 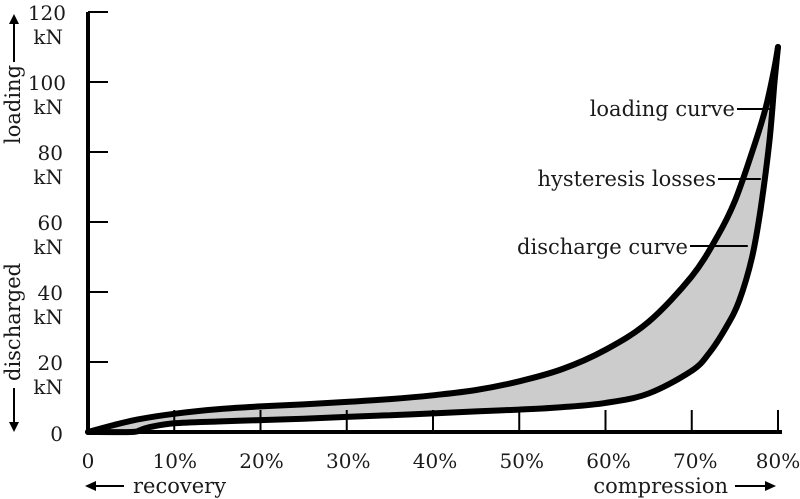 What do you see at coordinates (778, 461) in the screenshot?
I see `x-tick-label: 80%` at bounding box center [778, 461].